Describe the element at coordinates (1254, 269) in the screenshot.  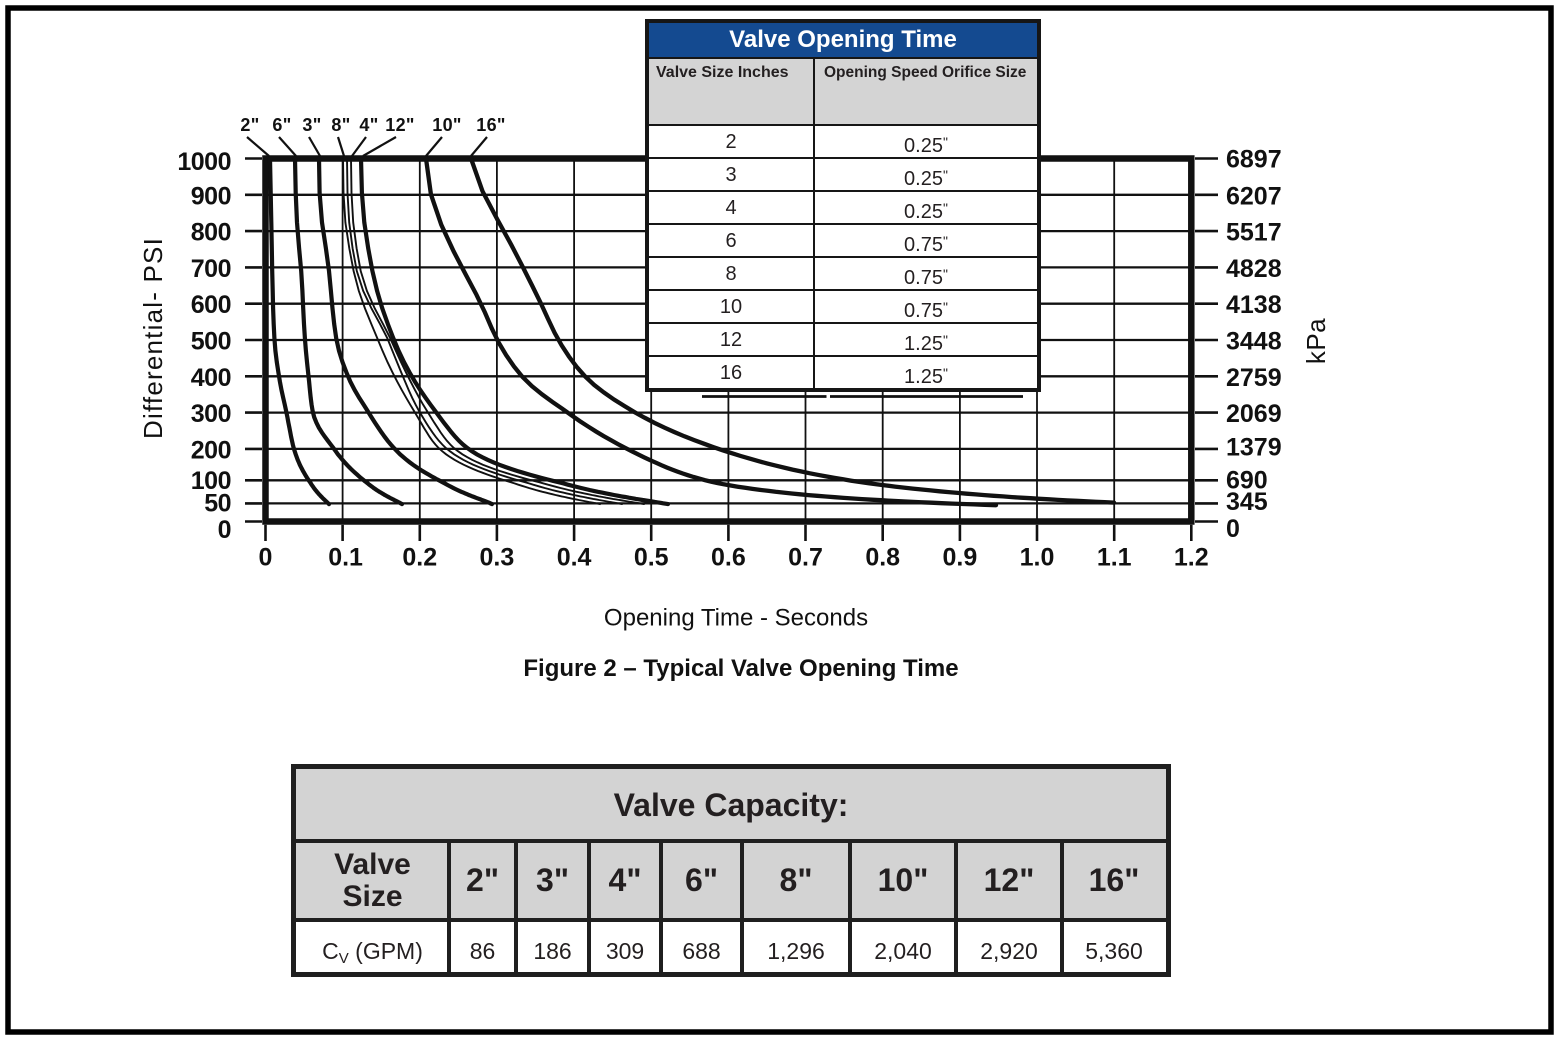
I see `svg-text: 4828` at that location.